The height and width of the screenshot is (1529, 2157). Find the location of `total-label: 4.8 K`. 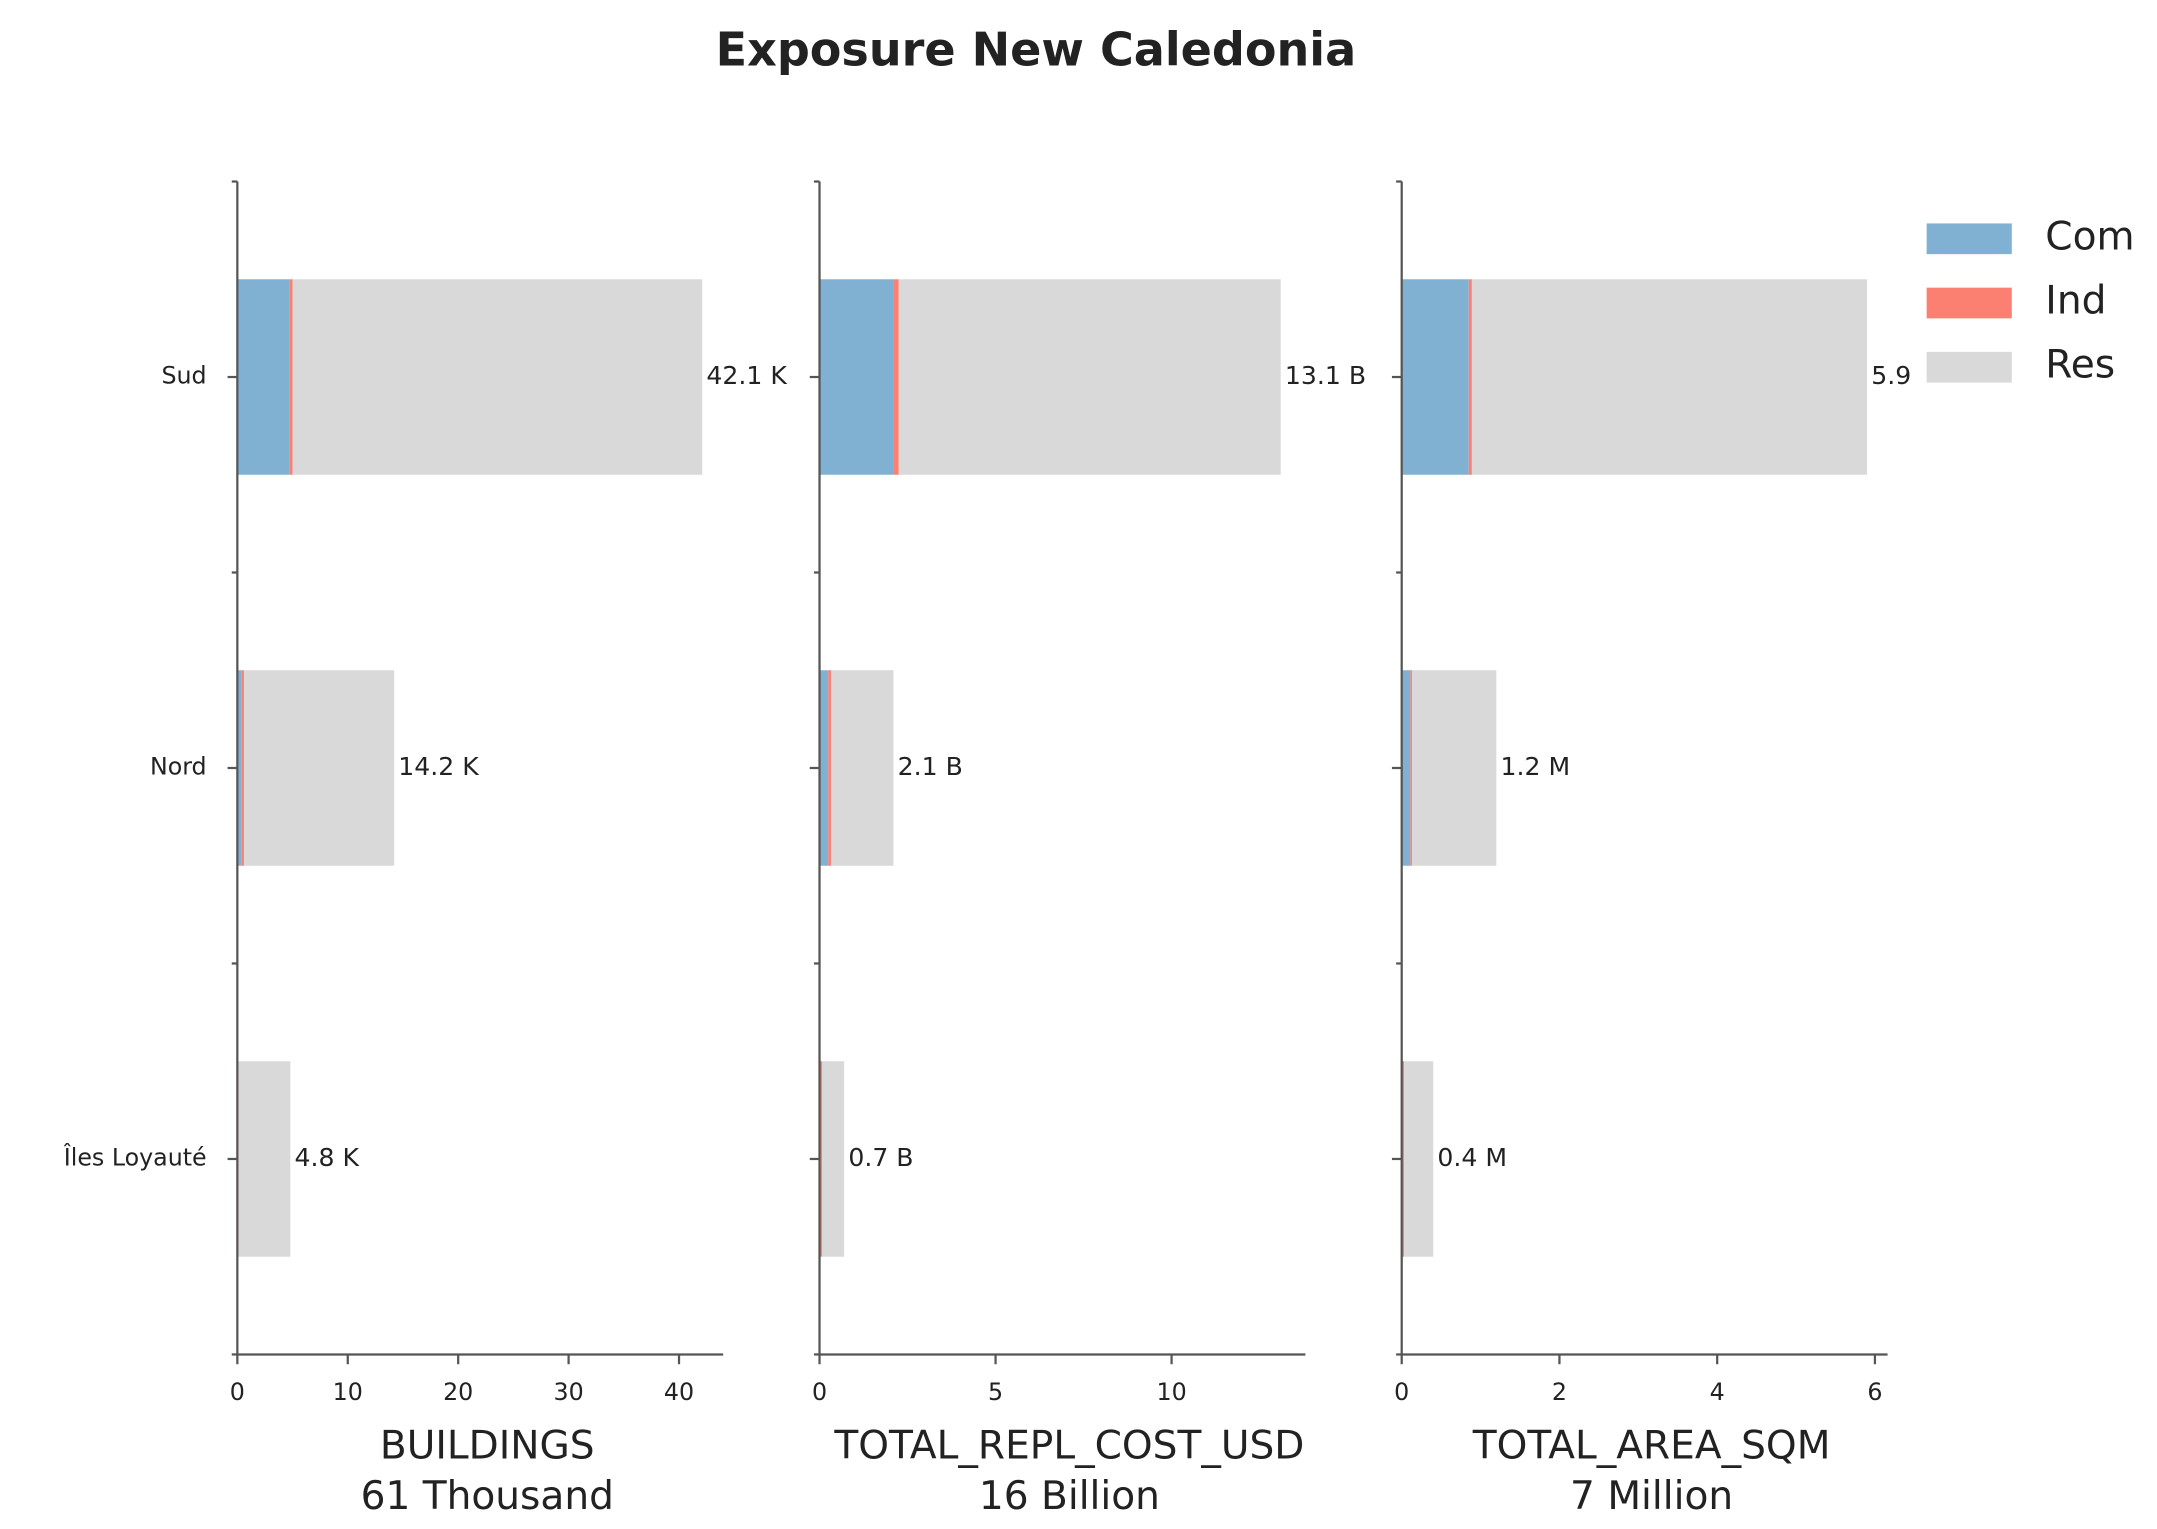

total-label: 4.8 K is located at coordinates (327, 1157).